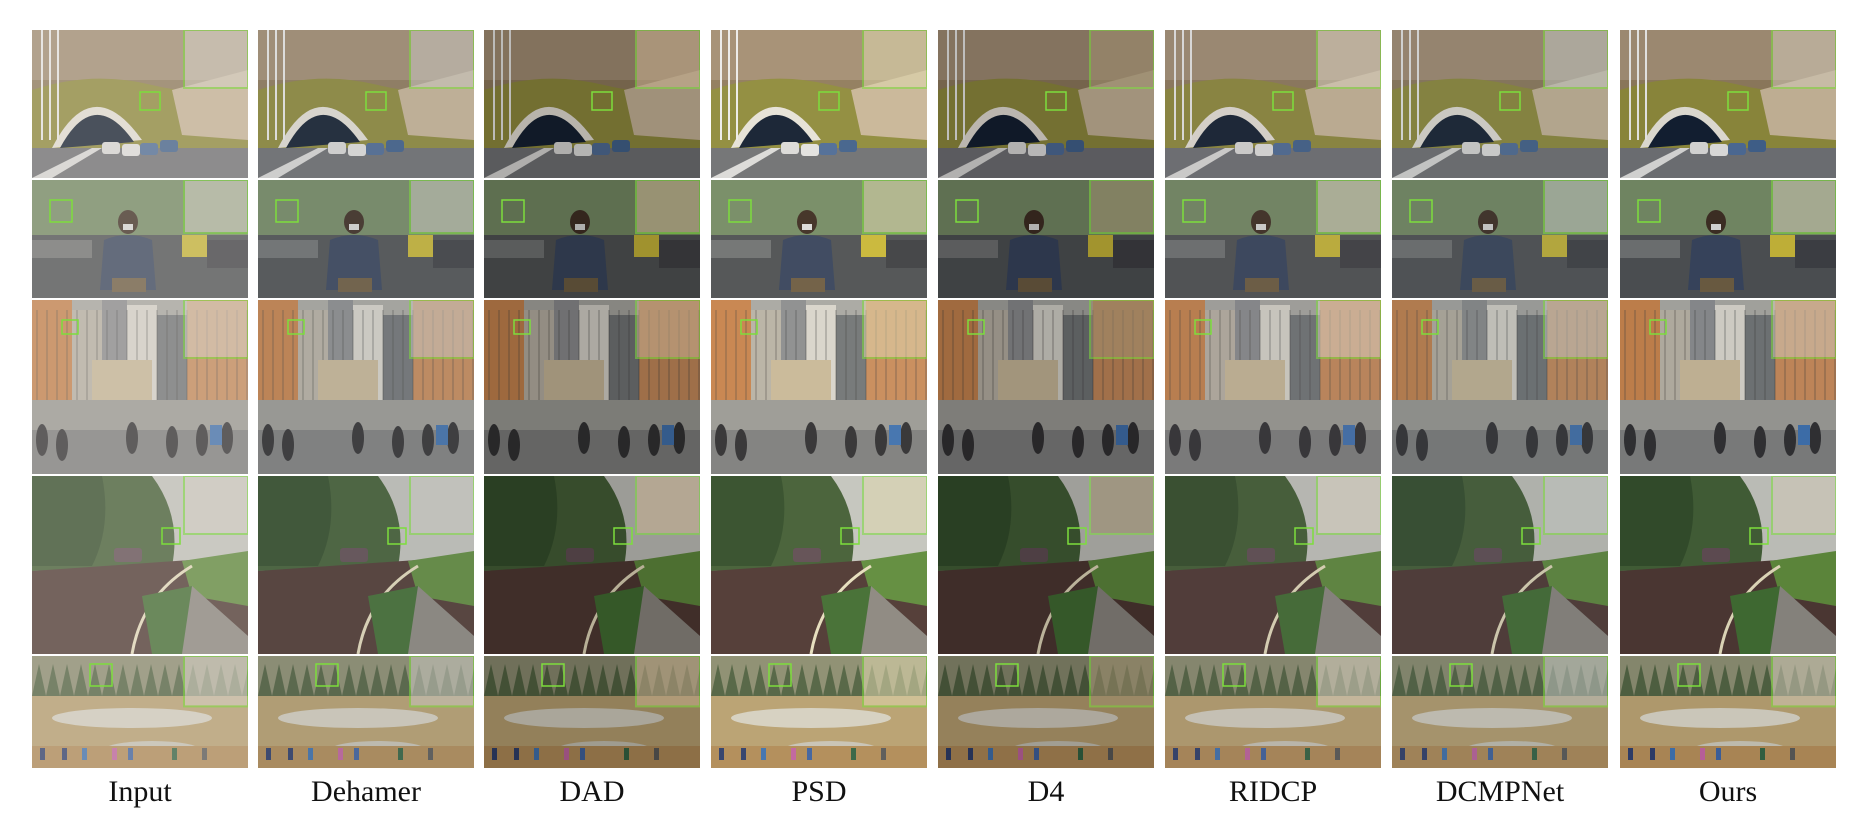 This screenshot has height=818, width=1874. I want to click on image-psd-tunnel, so click(819, 104).